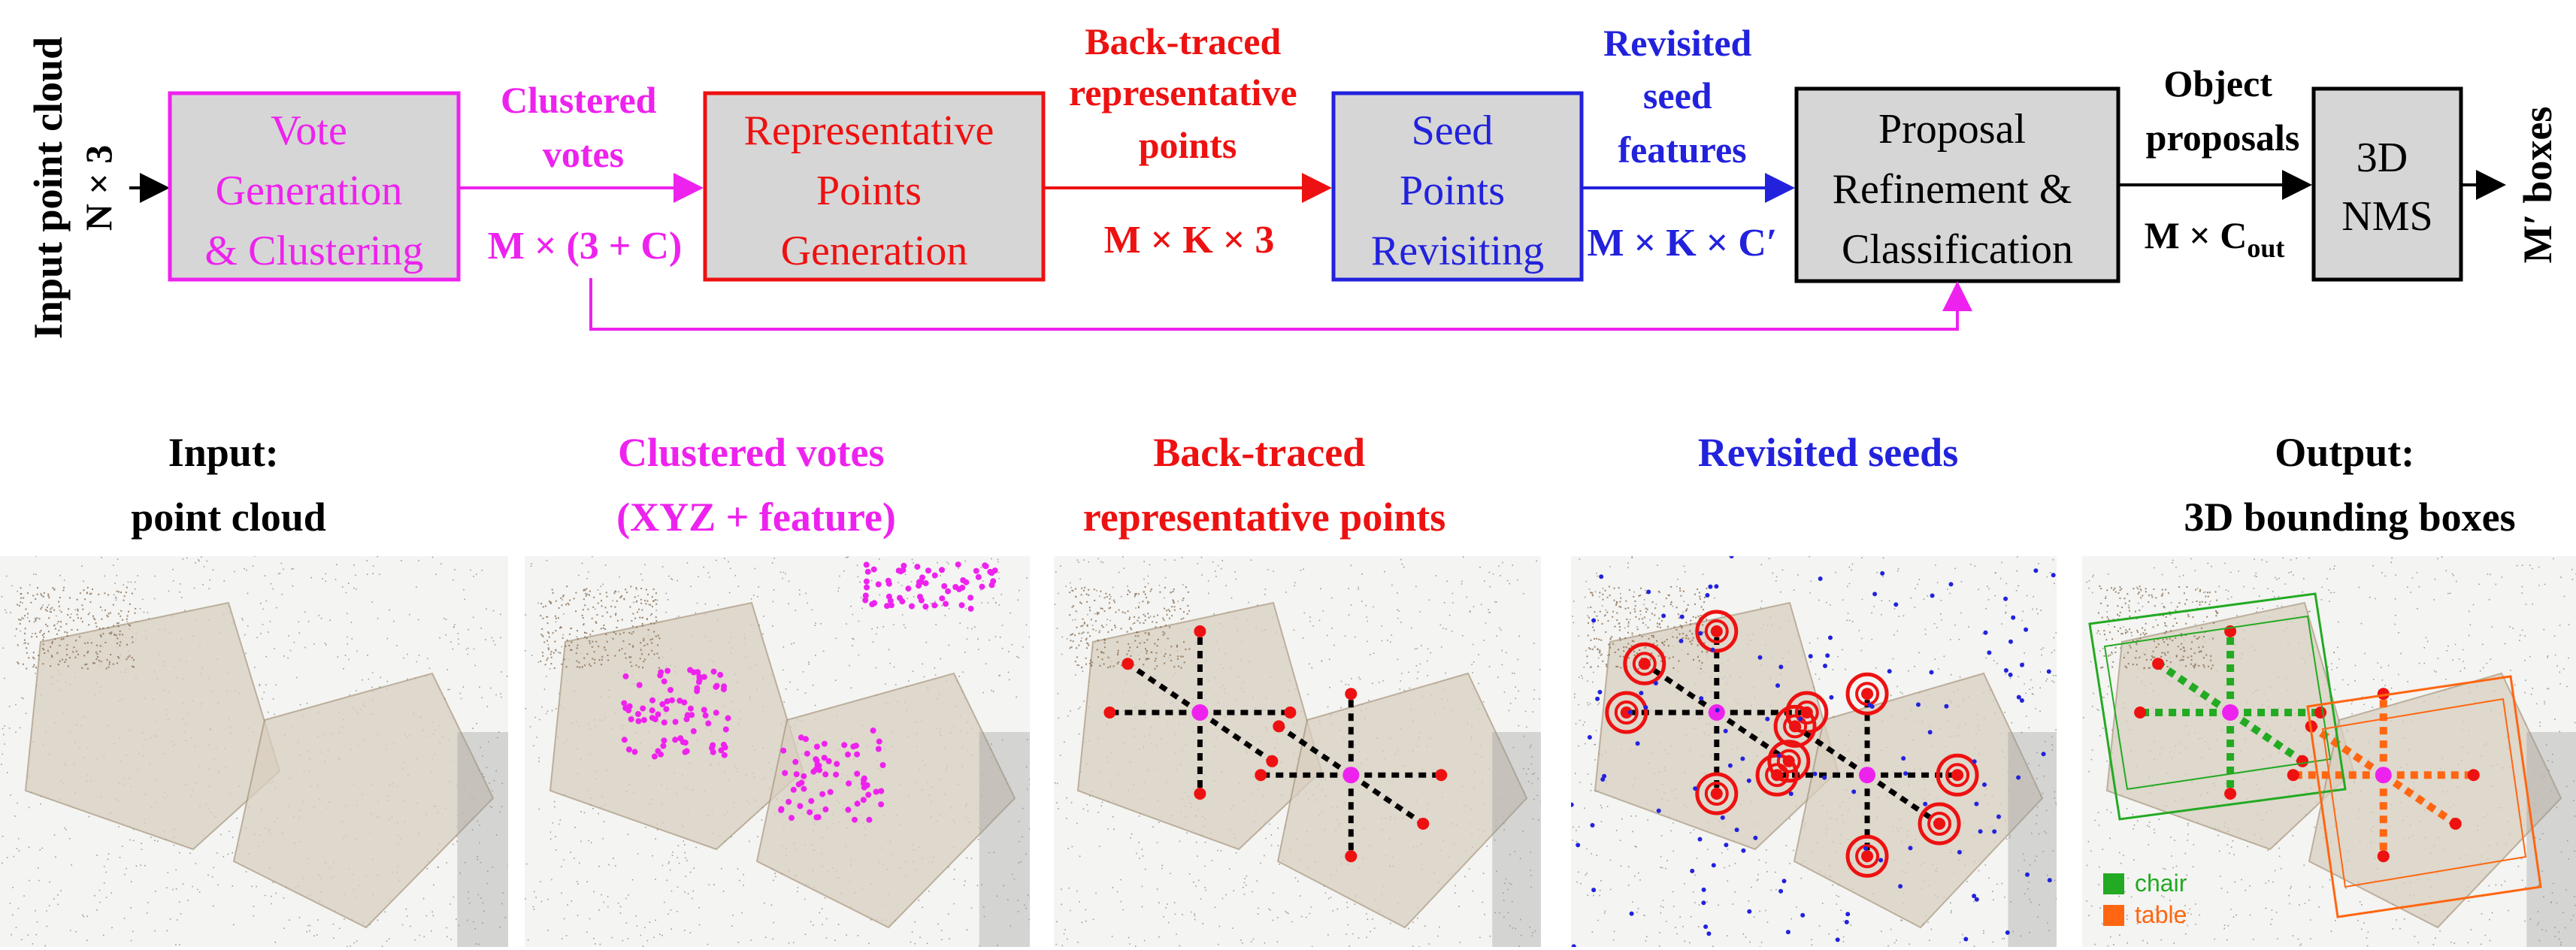 This screenshot has height=950, width=2576. What do you see at coordinates (2113, 883) in the screenshot?
I see `legend-swatch-chair` at bounding box center [2113, 883].